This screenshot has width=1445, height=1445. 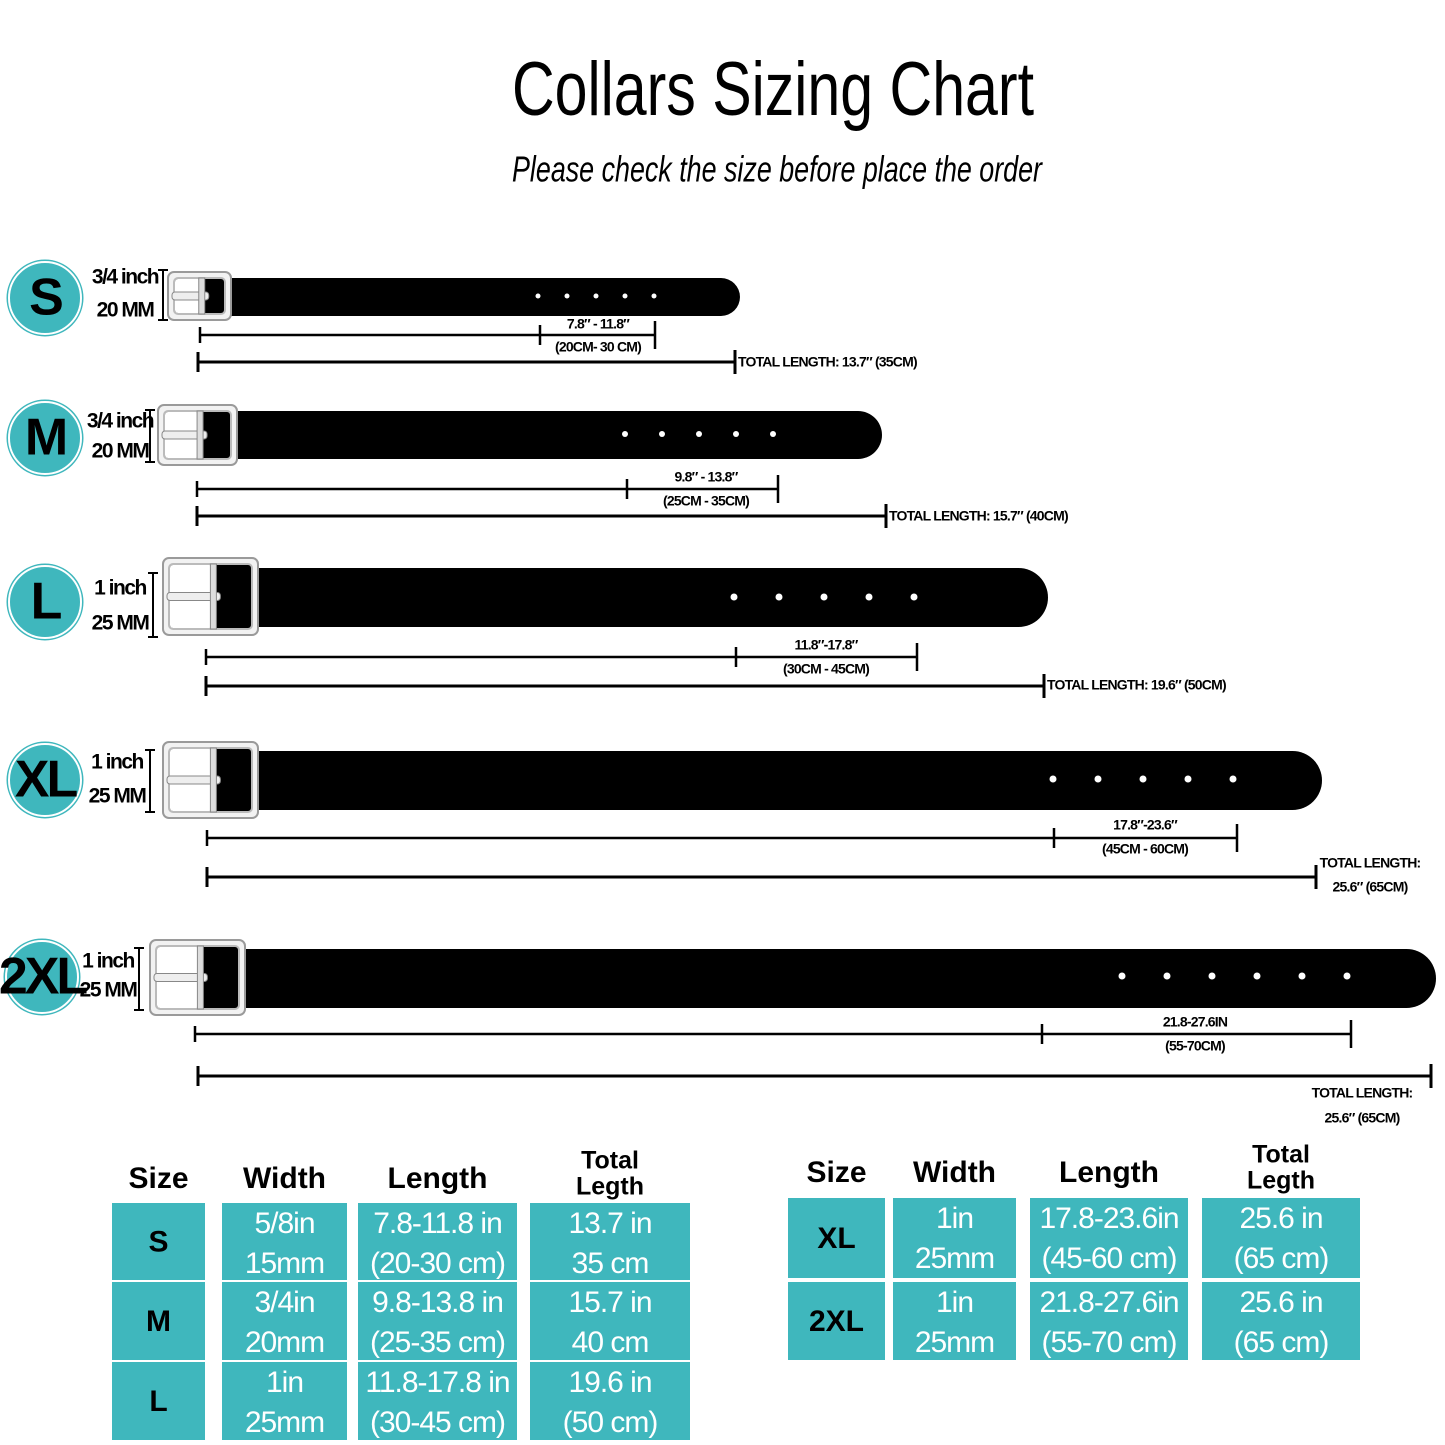 What do you see at coordinates (437, 1342) in the screenshot?
I see `cell-text: (25-35 cm)` at bounding box center [437, 1342].